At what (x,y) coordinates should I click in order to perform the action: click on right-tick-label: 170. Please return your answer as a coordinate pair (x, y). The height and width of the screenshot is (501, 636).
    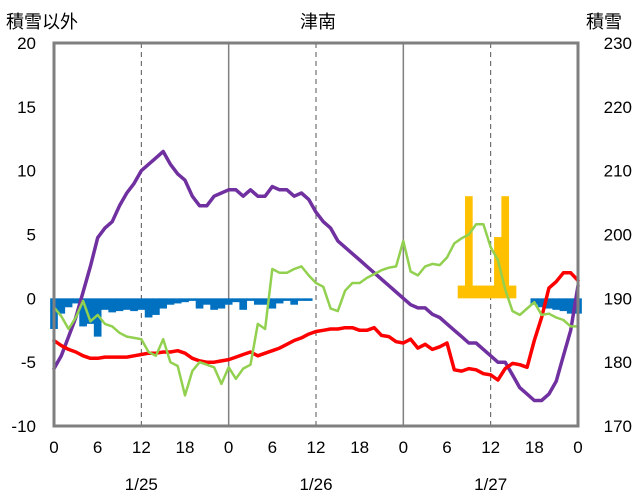
    Looking at the image, I should click on (618, 426).